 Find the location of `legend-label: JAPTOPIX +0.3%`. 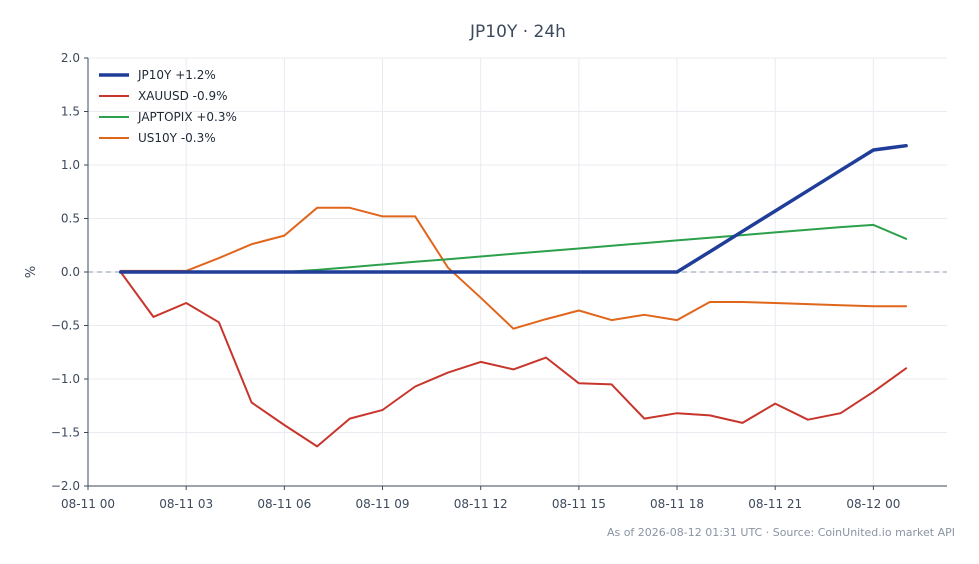

legend-label: JAPTOPIX +0.3% is located at coordinates (187, 117).